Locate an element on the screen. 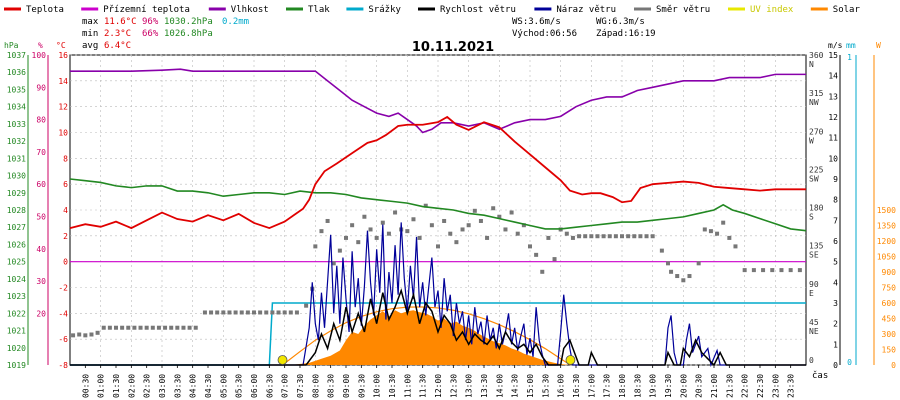 The width and height of the screenshot is (900, 400). dir-tick-compass: N is located at coordinates (811, 64).